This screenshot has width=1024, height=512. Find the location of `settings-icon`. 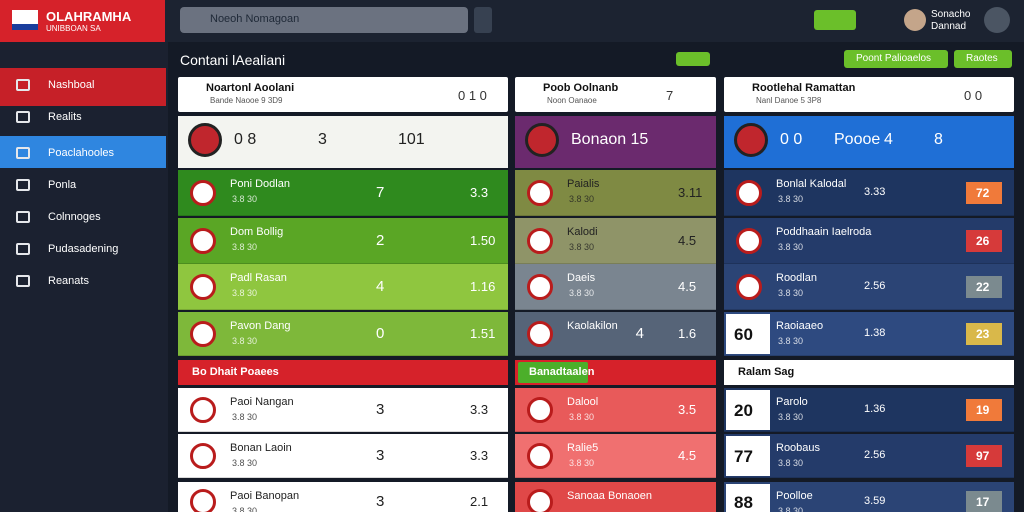

settings-icon is located at coordinates (997, 20).